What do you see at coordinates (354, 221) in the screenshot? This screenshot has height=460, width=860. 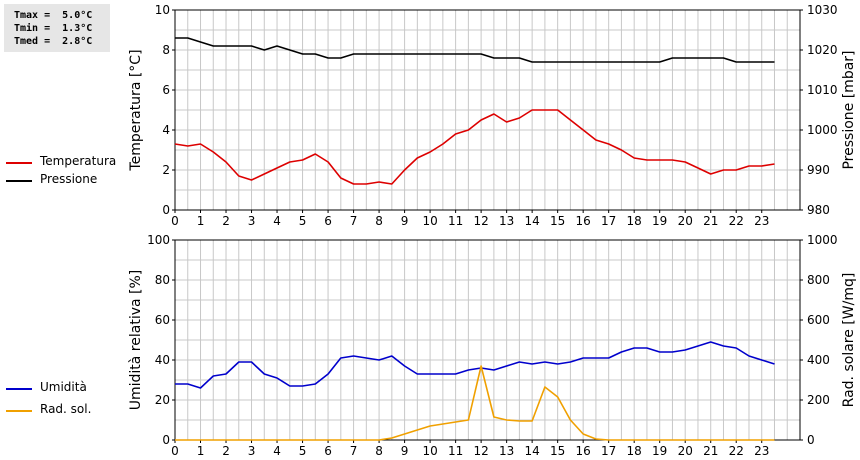 I see `top-x-tick-label: 7` at bounding box center [354, 221].